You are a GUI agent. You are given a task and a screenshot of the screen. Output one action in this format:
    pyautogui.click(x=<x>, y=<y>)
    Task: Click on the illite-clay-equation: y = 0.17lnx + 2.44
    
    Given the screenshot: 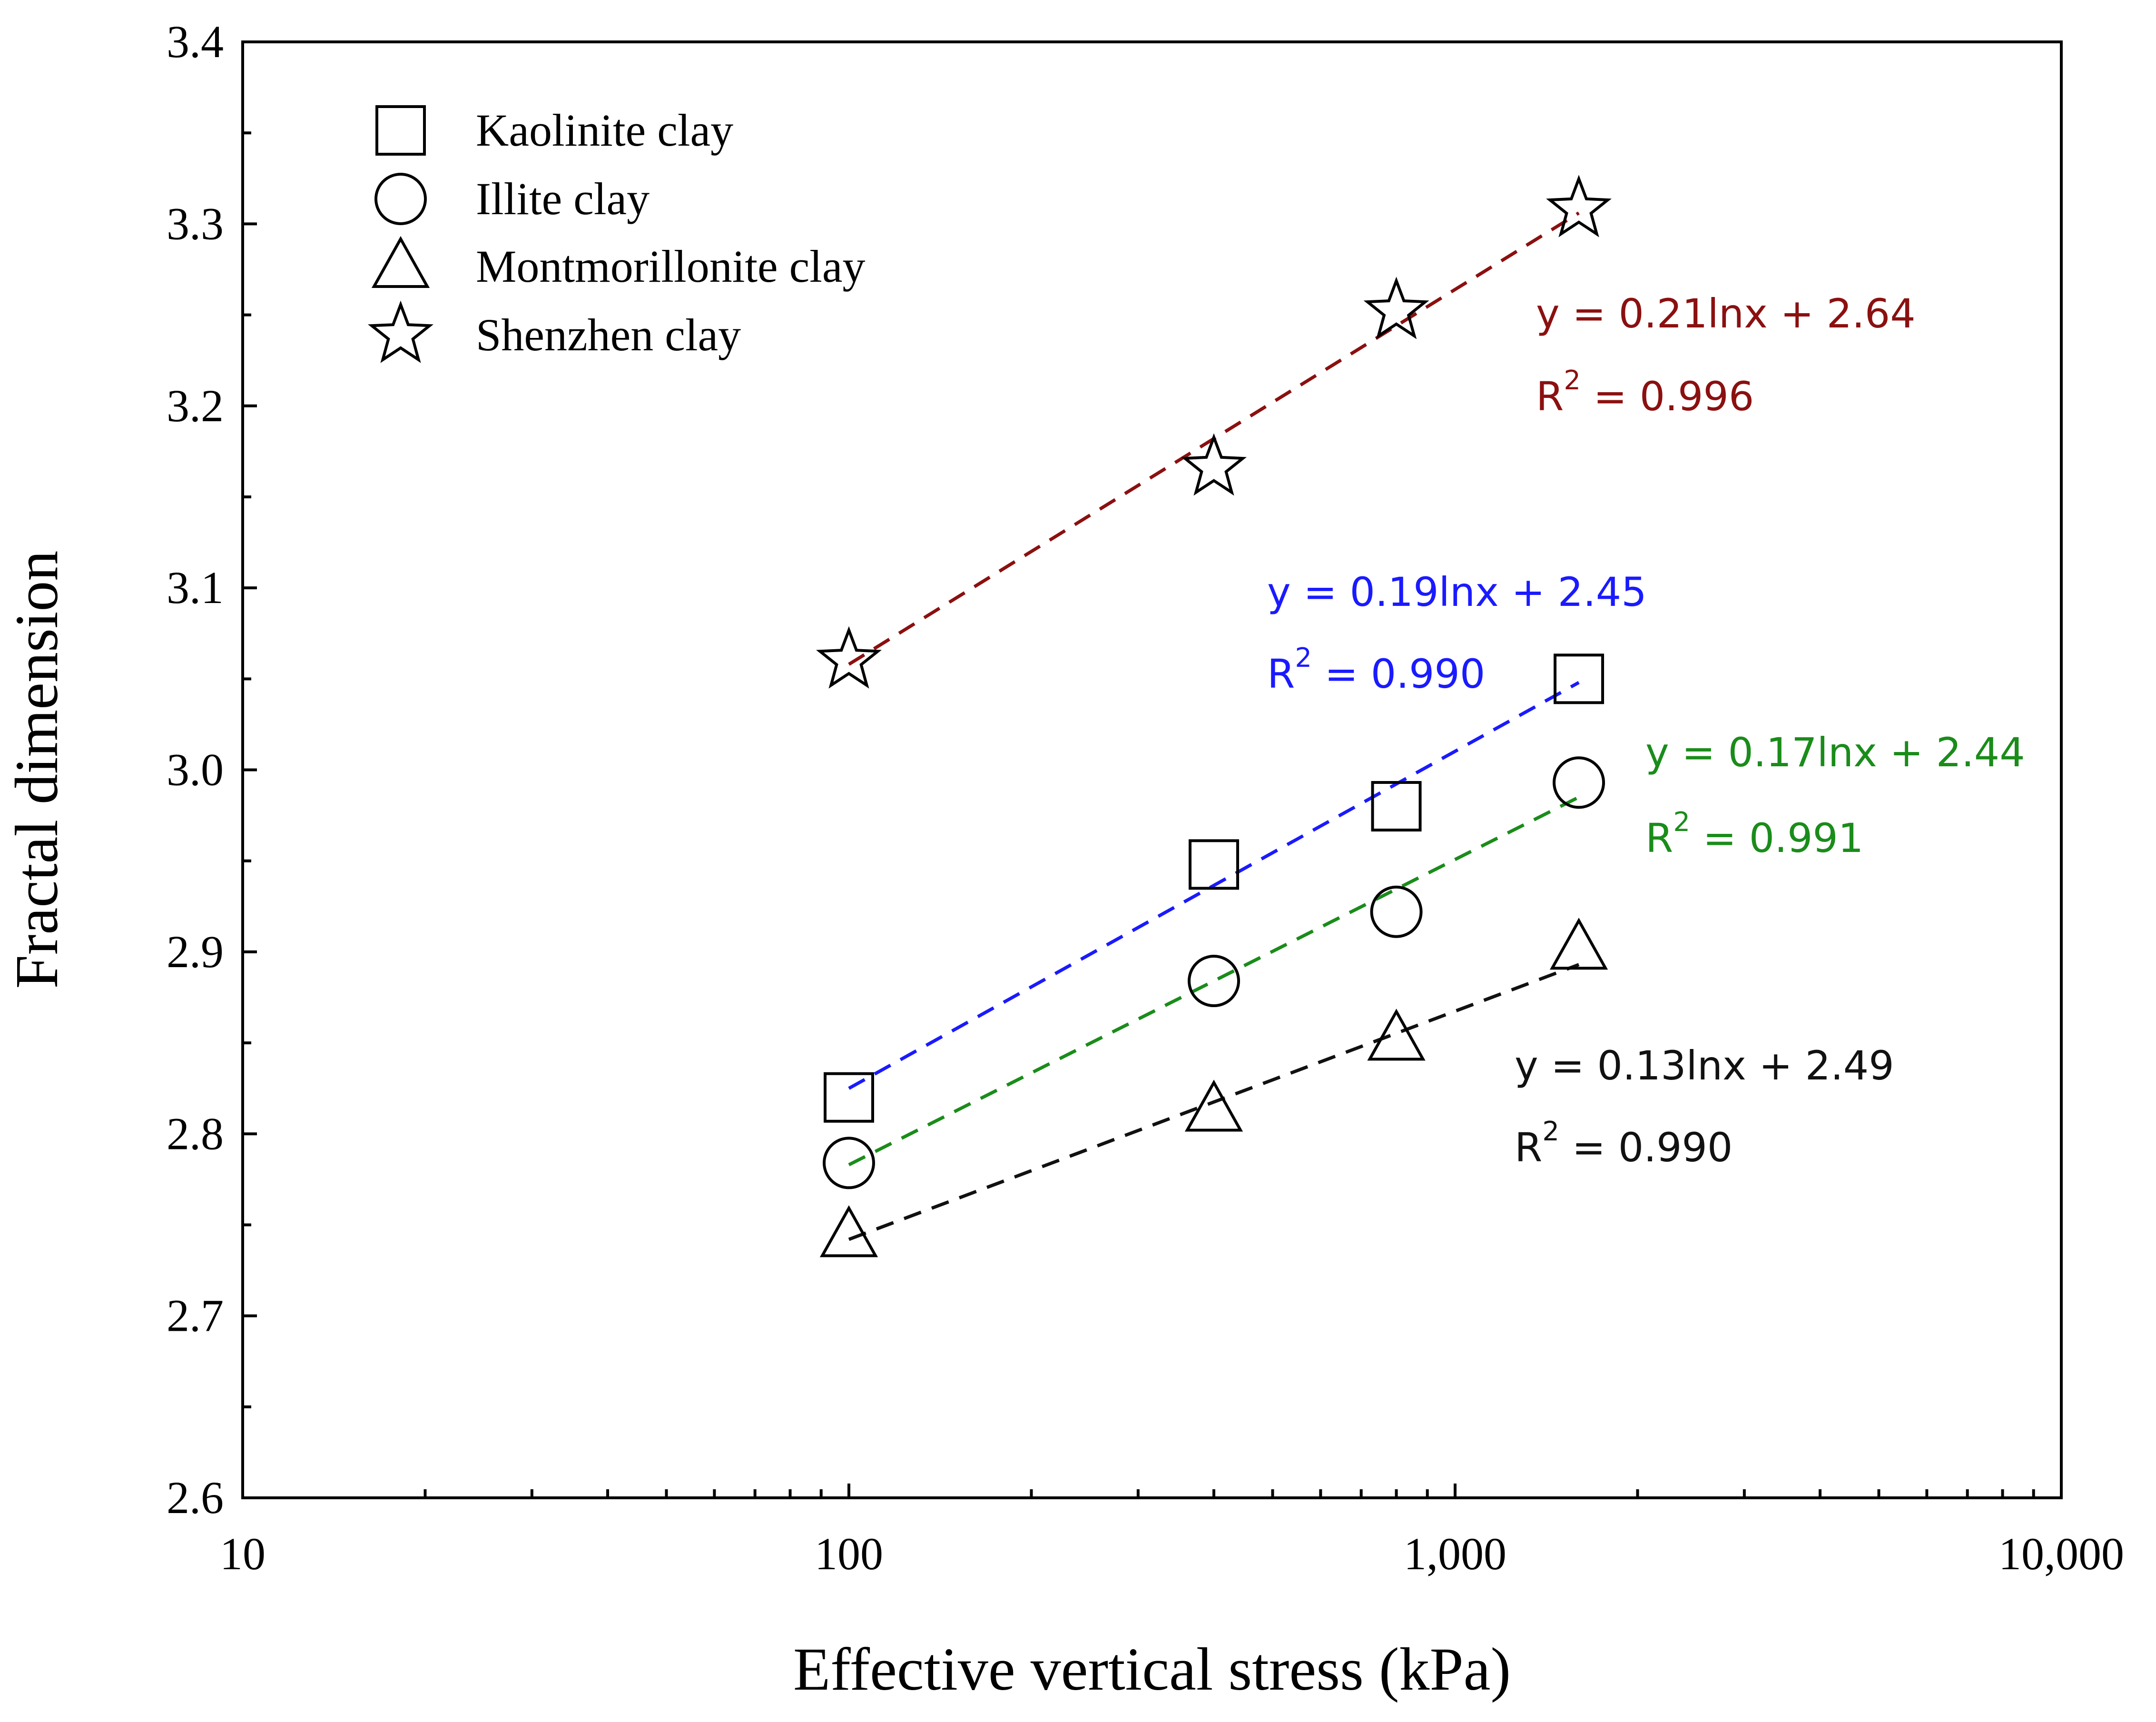 What is the action you would take?
    pyautogui.click(x=1835, y=752)
    